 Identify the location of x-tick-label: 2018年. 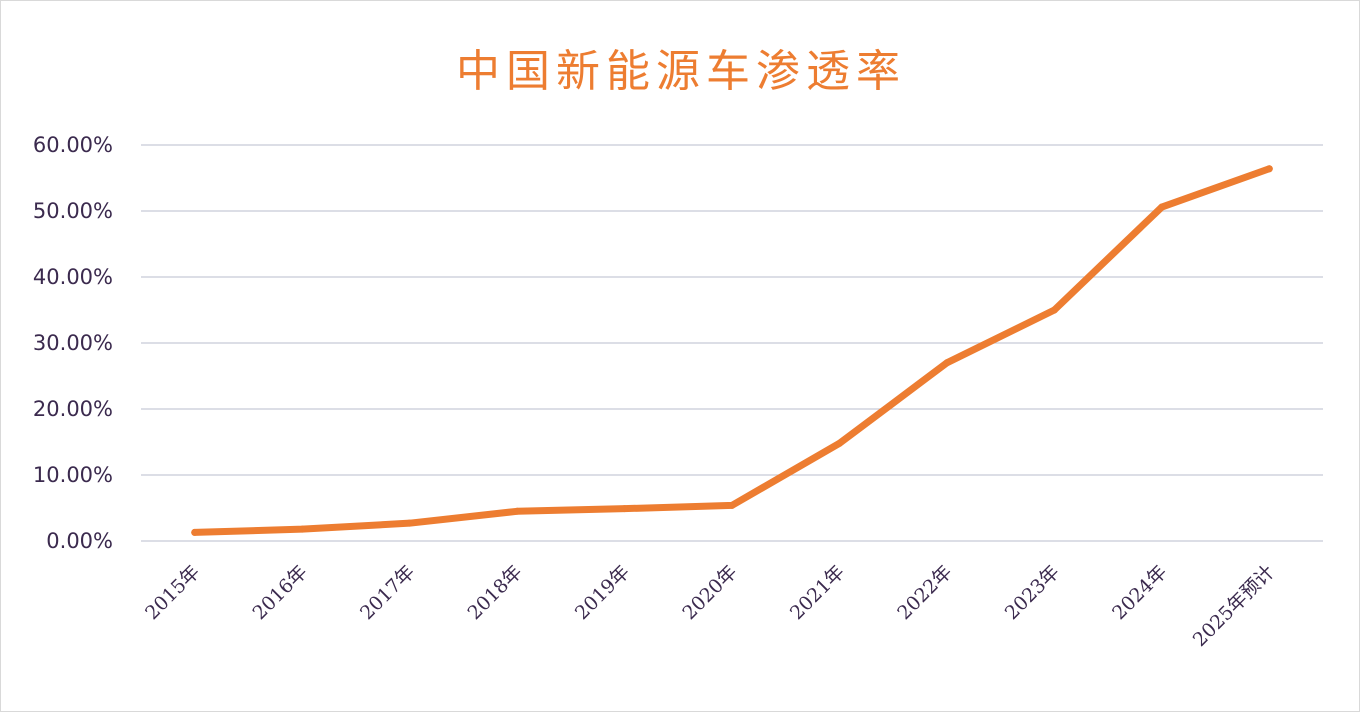
(494, 592).